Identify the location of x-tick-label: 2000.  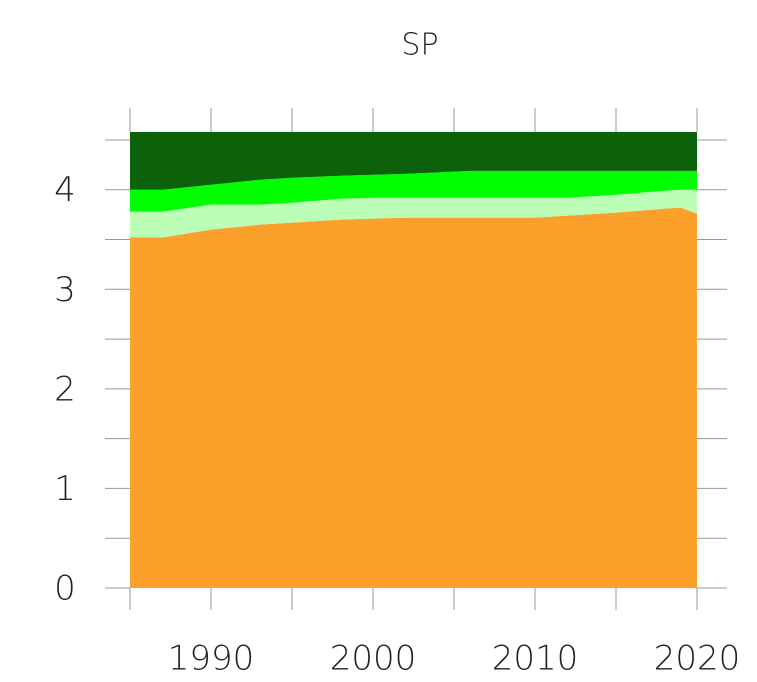
(373, 659).